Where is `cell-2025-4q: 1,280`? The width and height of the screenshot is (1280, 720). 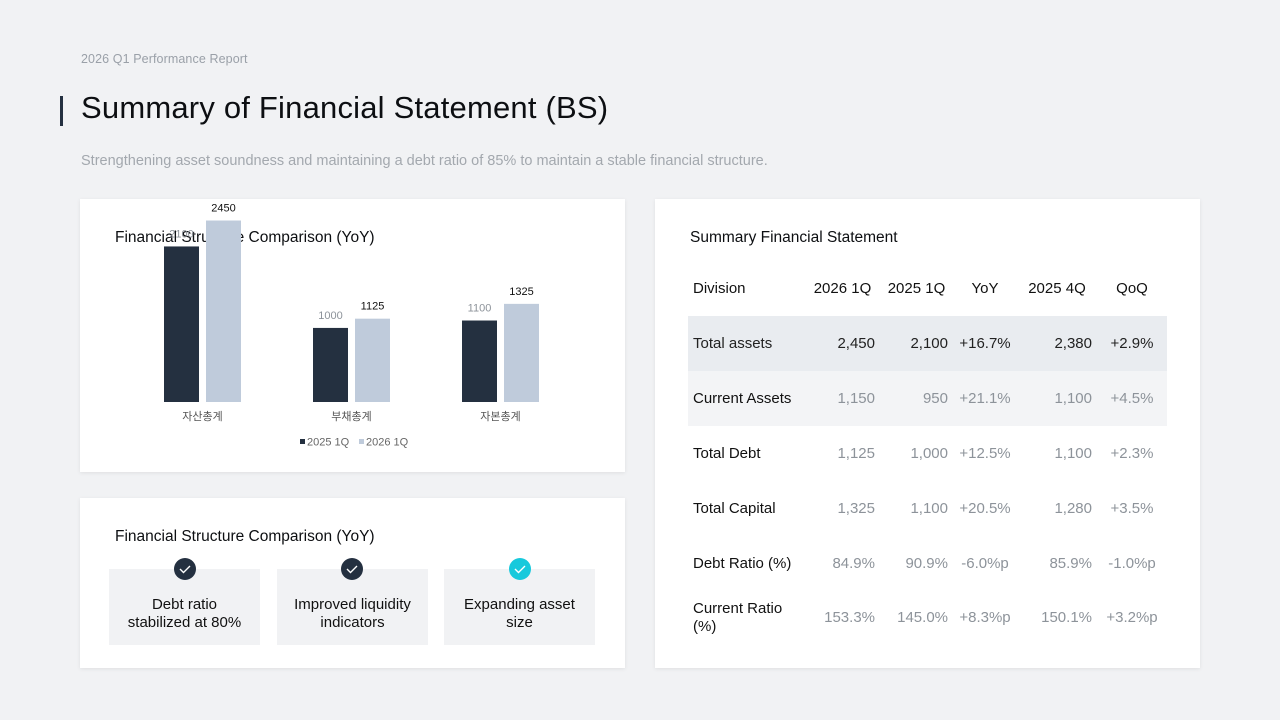
cell-2025-4q: 1,280 is located at coordinates (1073, 508).